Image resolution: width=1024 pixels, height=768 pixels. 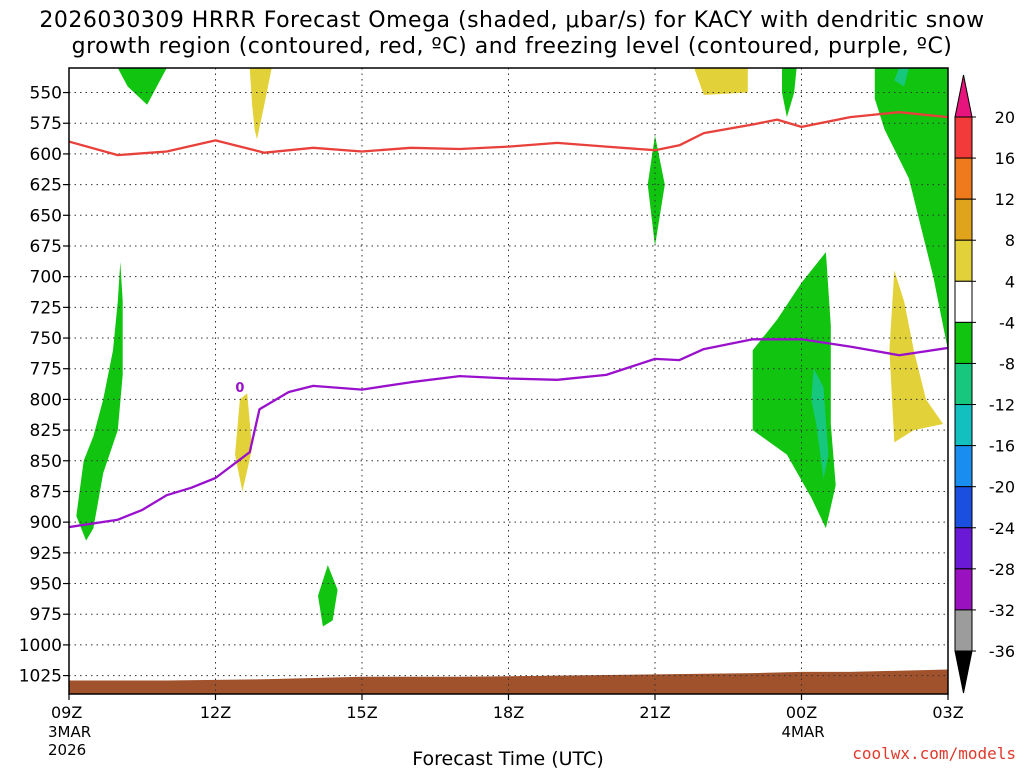 What do you see at coordinates (801, 712) in the screenshot?
I see `x-tick-label-00Z: 00Z` at bounding box center [801, 712].